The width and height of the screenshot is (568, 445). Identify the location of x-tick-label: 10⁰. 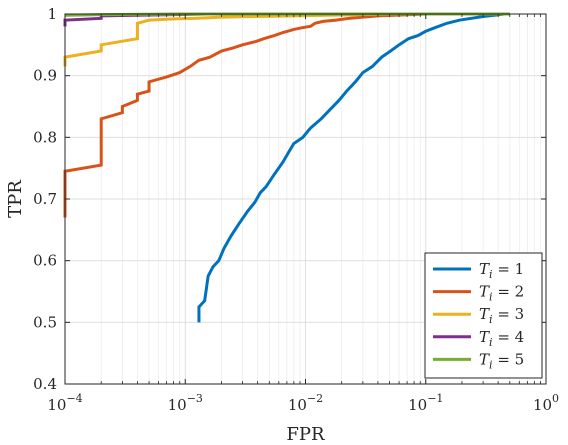
(546, 403).